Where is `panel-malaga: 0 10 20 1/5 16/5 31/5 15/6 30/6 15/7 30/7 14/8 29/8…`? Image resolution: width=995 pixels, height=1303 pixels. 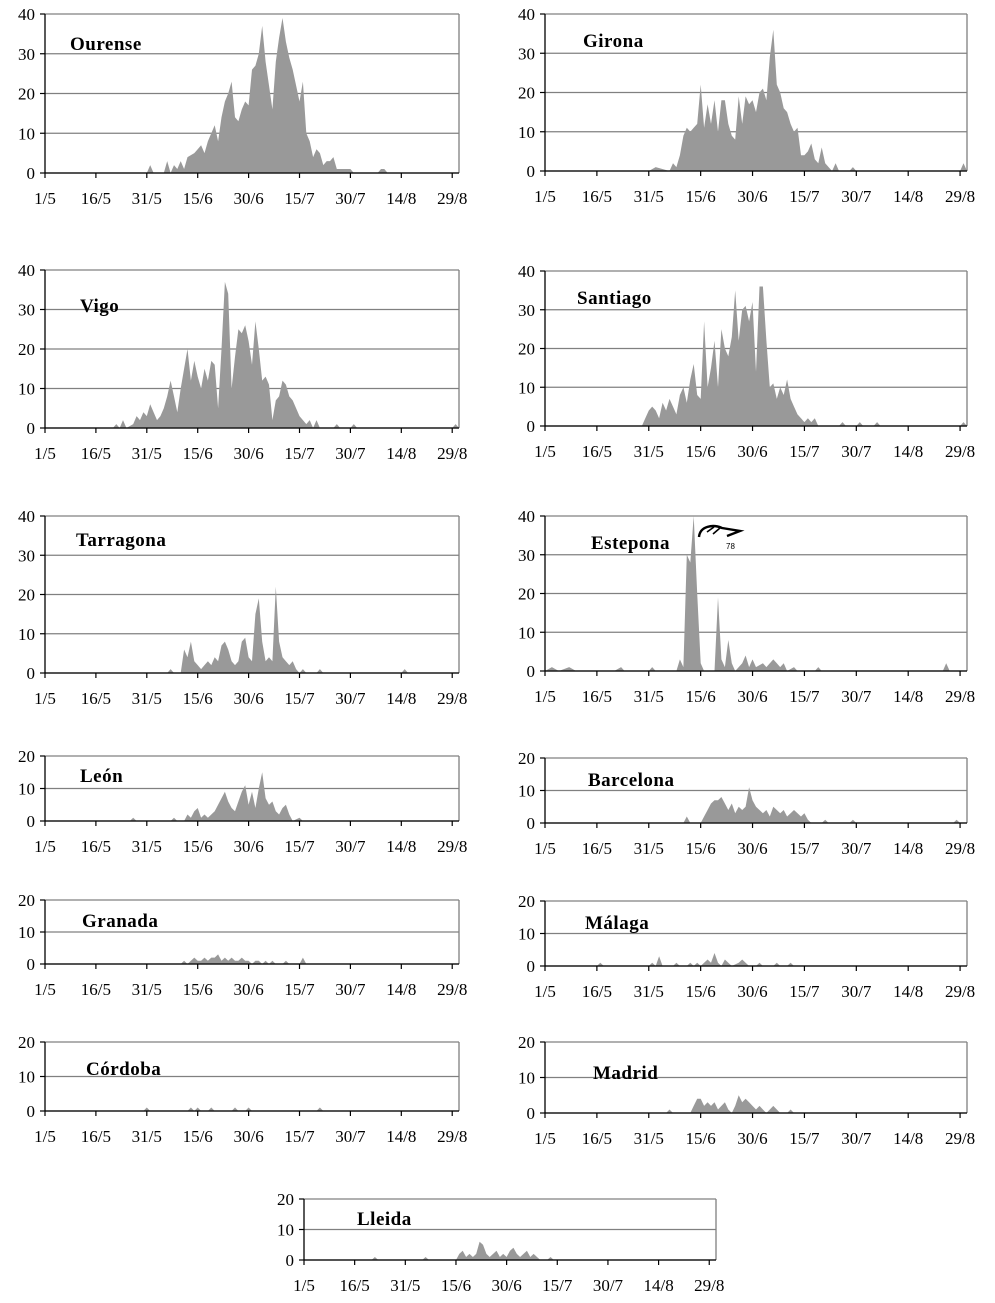
panel-malaga: 0 10 20 1/5 16/5 31/5 15/6 30/6 15/7 30/7 14/8 29/8… is located at coordinates (746, 946).